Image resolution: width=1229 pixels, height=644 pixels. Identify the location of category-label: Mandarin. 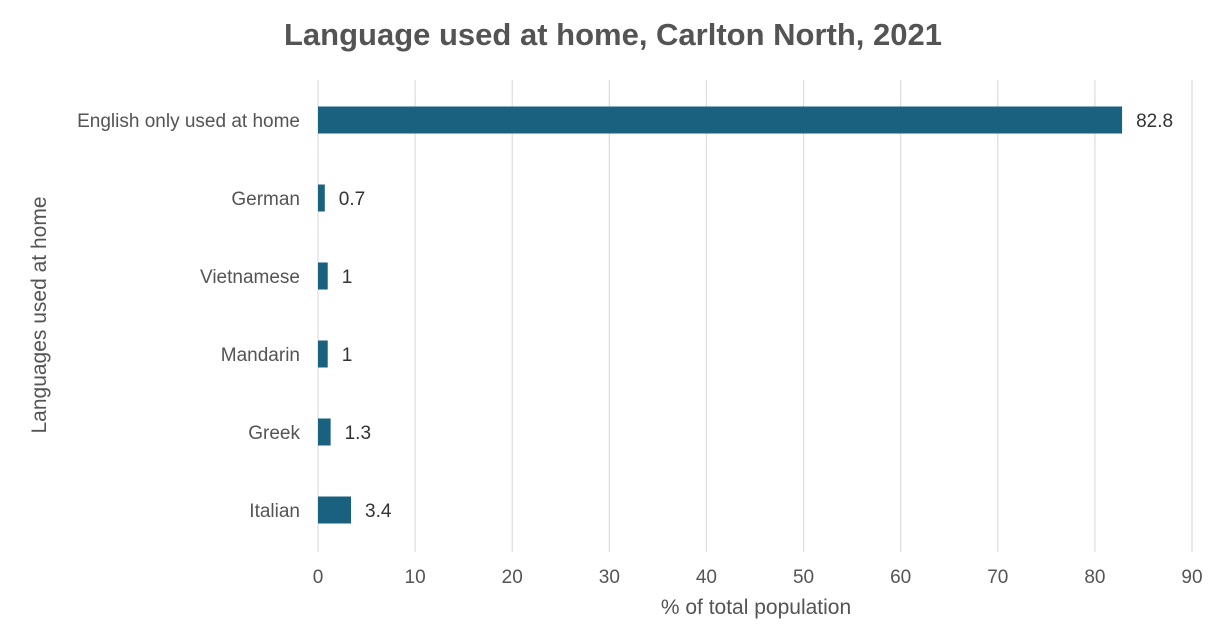
(260, 355).